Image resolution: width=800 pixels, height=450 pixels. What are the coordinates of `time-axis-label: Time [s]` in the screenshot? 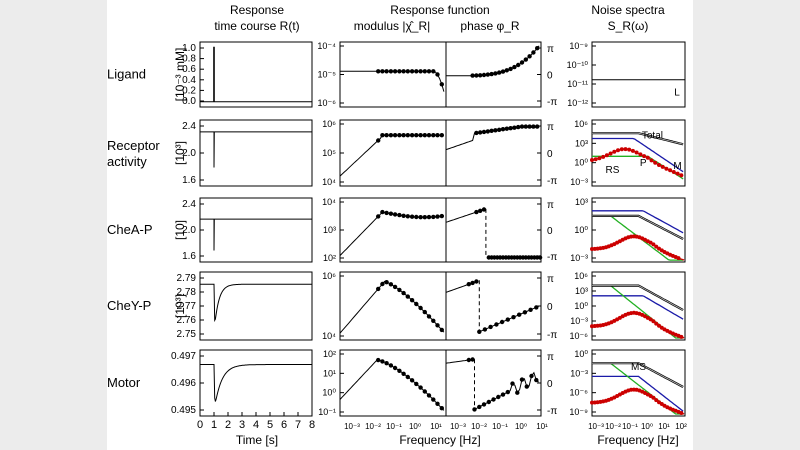 It's located at (257, 440).